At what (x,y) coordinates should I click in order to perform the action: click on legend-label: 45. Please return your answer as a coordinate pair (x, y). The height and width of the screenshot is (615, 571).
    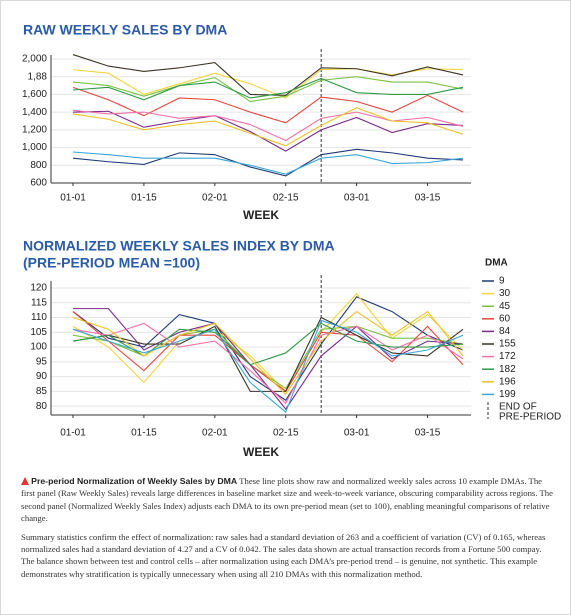
    Looking at the image, I should click on (505, 306).